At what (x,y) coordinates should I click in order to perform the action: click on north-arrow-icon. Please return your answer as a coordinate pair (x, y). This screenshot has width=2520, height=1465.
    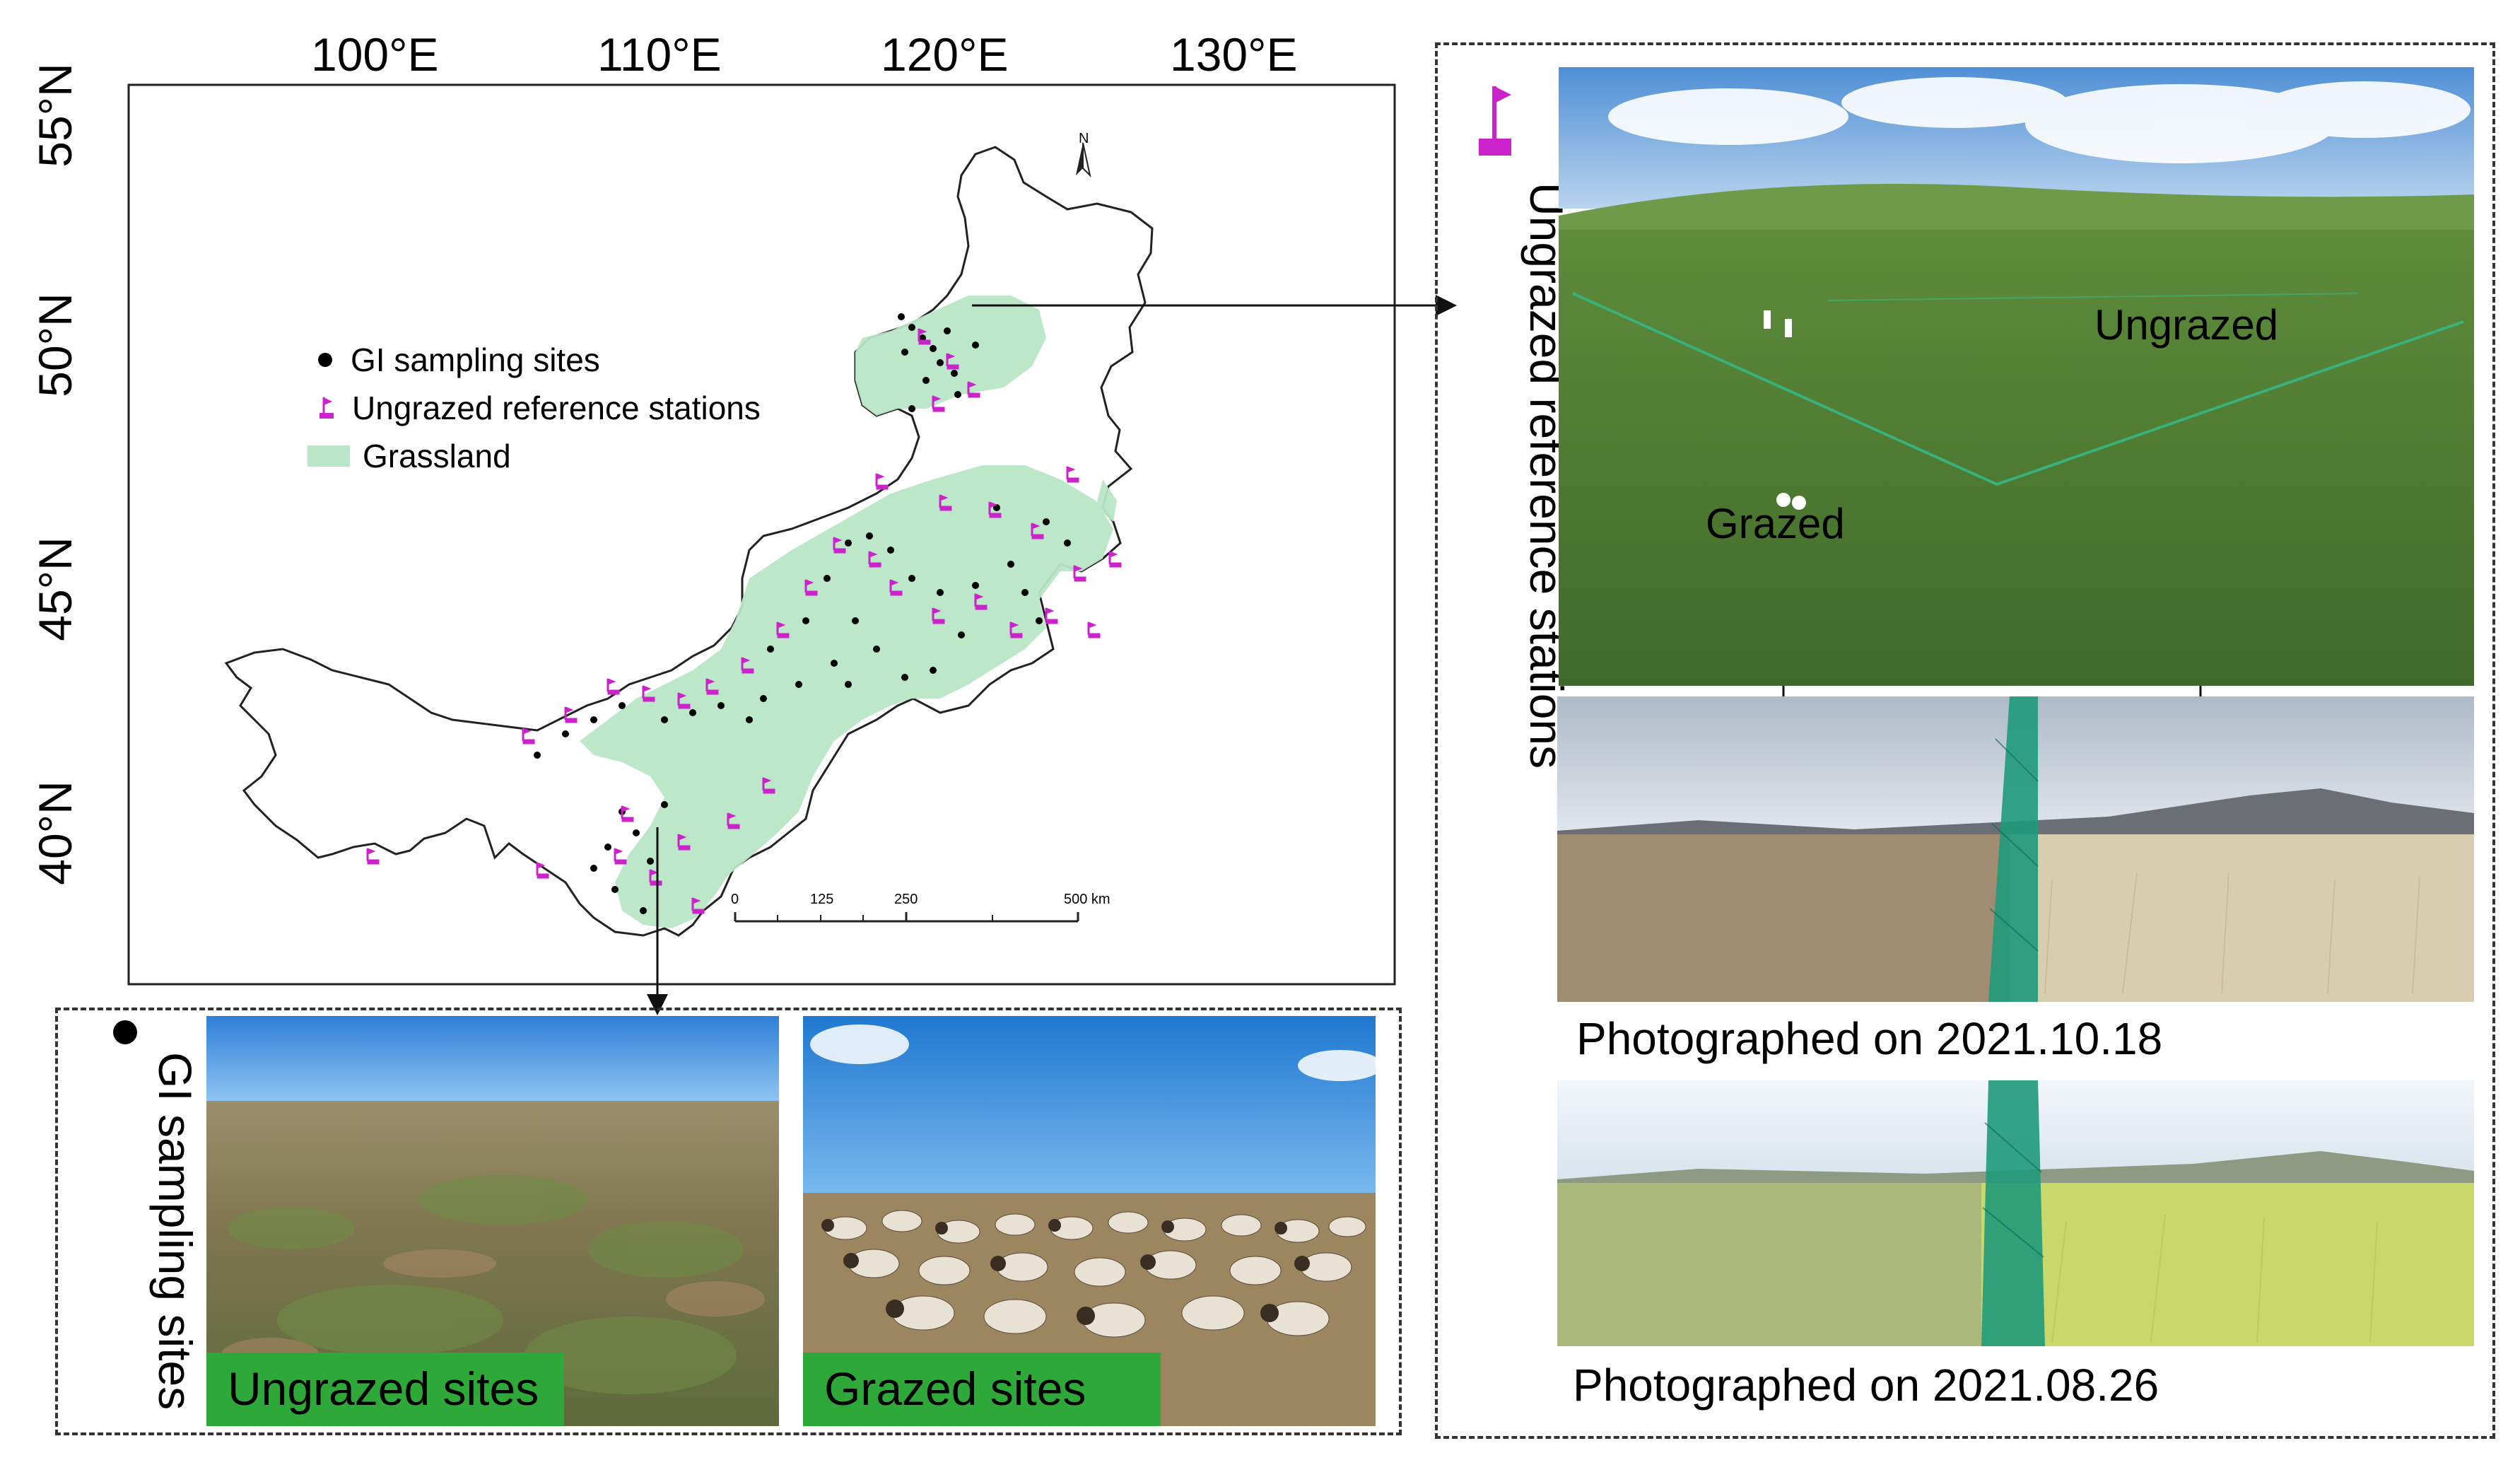
    Looking at the image, I should click on (1083, 160).